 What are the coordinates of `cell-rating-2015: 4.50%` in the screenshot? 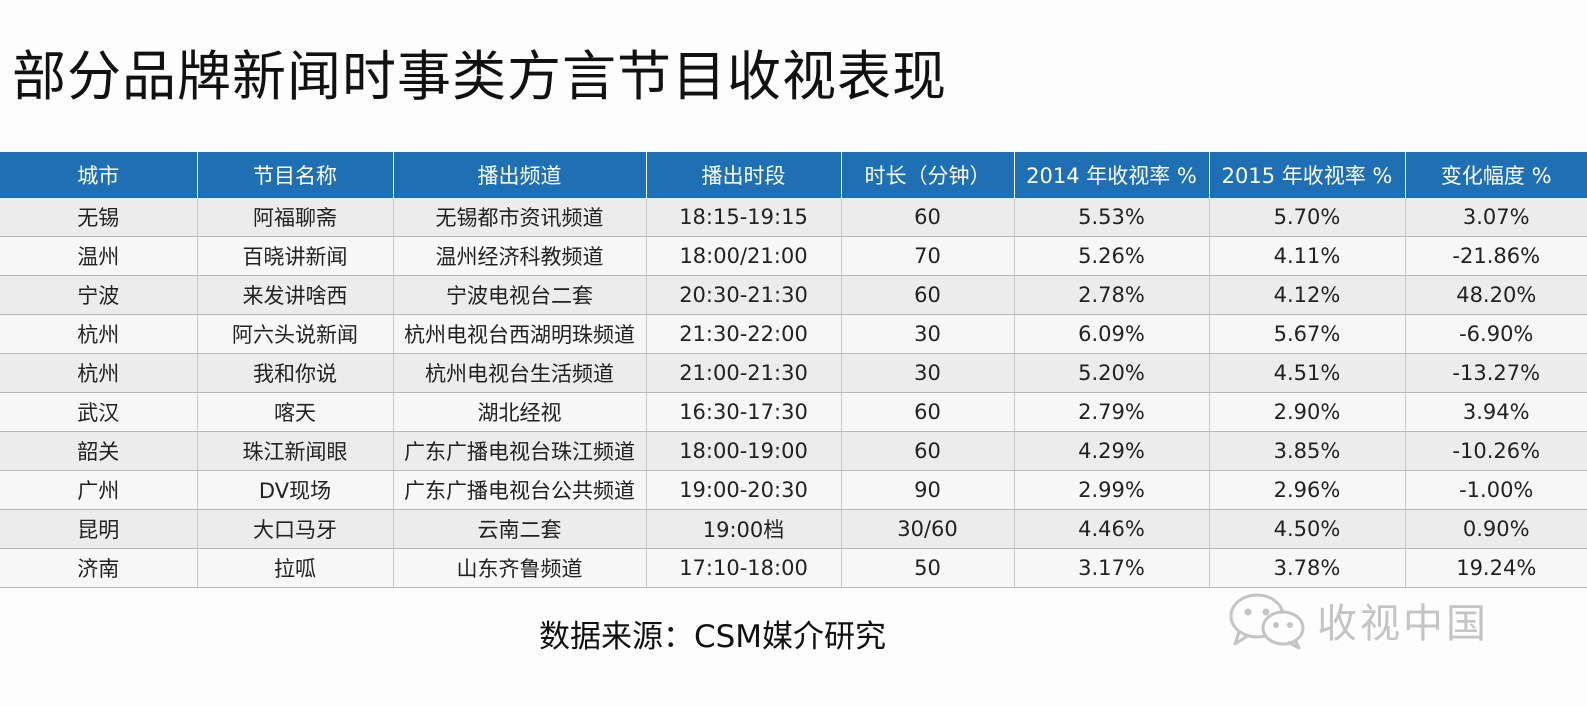 It's located at (1307, 529).